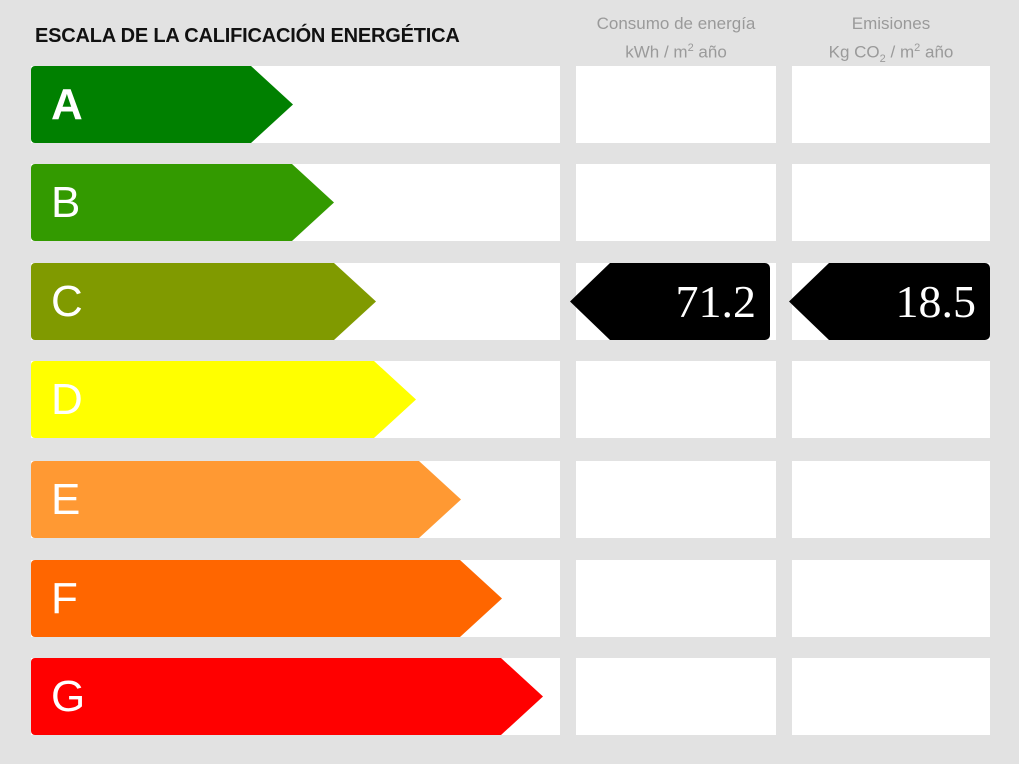 The image size is (1019, 764). Describe the element at coordinates (676, 38) in the screenshot. I see `energy-column-header: Consumo de energía kWh / m2 año` at that location.